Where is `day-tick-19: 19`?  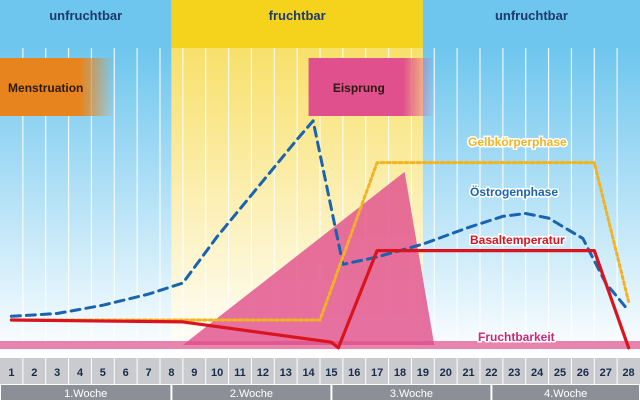
day-tick-19: 19 is located at coordinates (423, 373).